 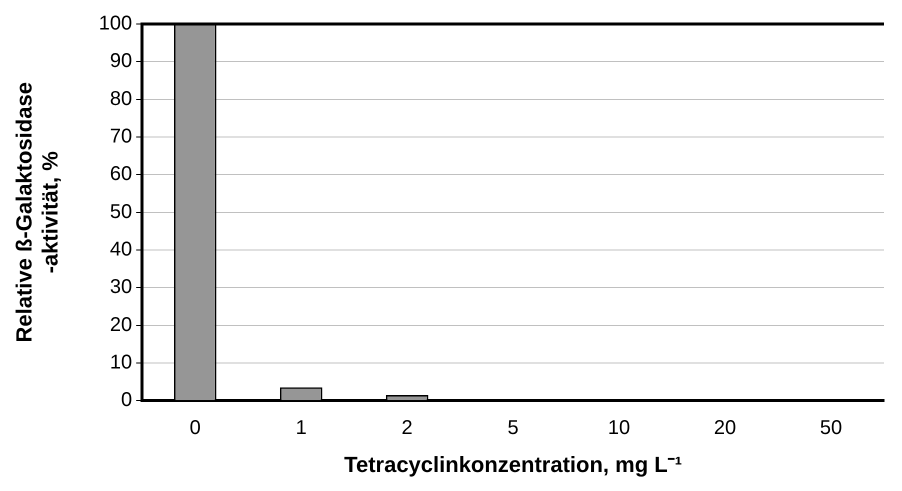 I want to click on y-tick-label: 30, so click(x=121, y=287).